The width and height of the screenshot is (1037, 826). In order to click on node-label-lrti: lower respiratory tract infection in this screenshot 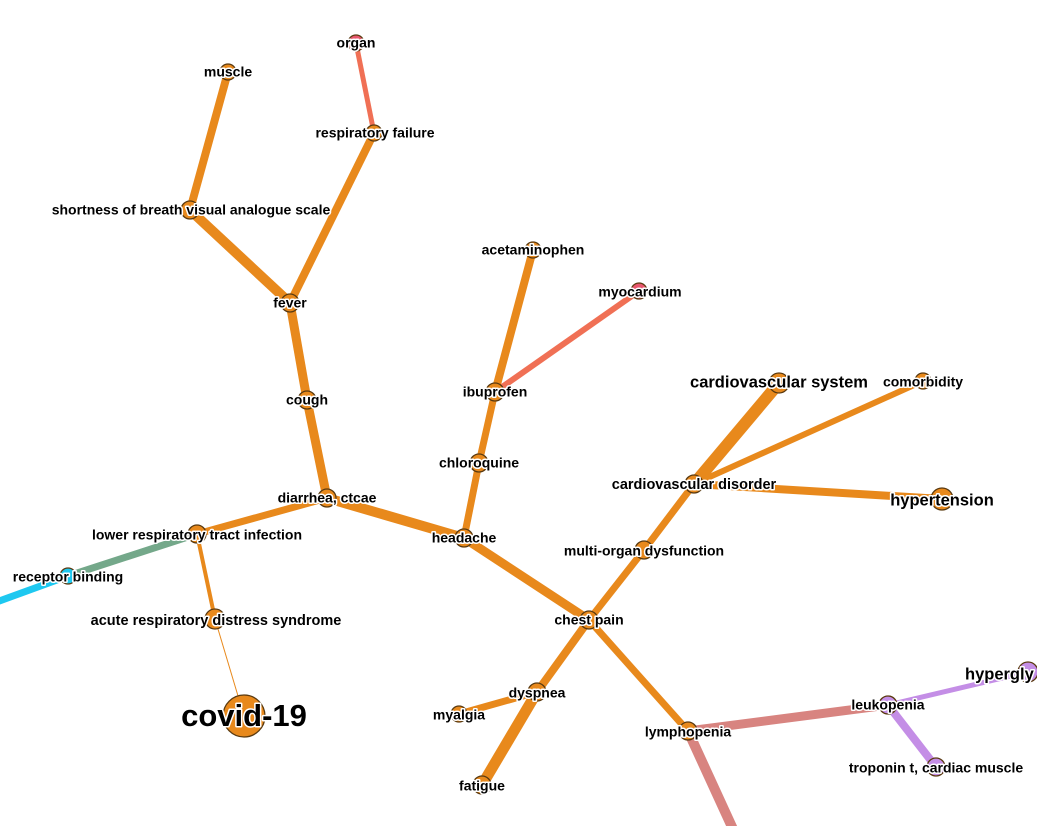, I will do `click(197, 535)`.